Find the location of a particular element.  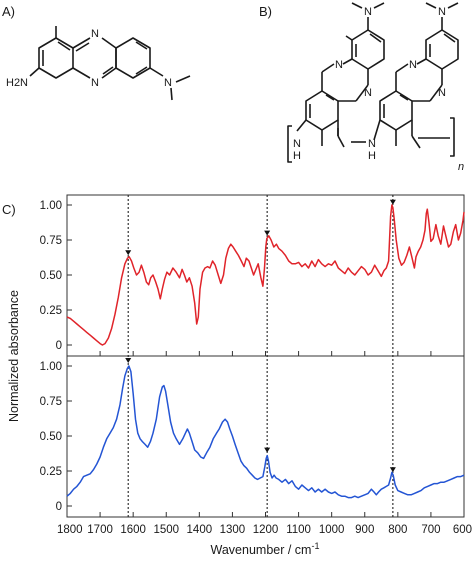

atom-ring-n-4: N is located at coordinates (442, 93).